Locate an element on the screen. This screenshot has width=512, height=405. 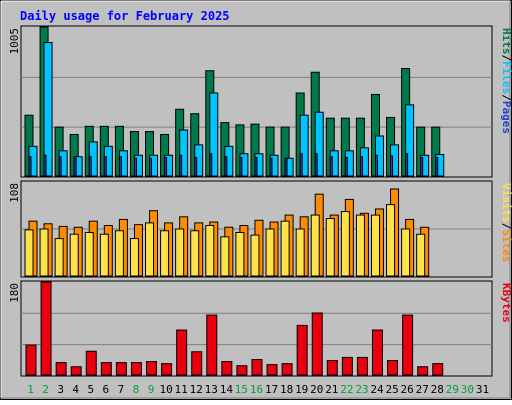
day-label-11: 11 is located at coordinates (181, 389).